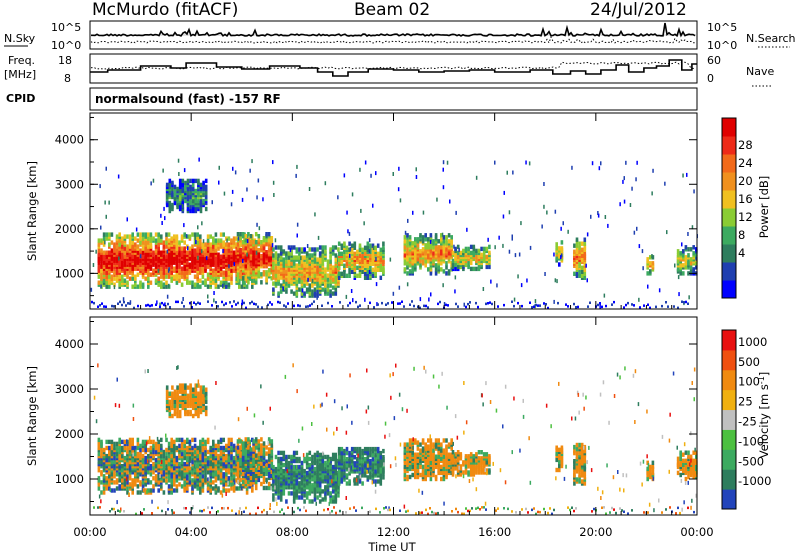 Image resolution: width=800 pixels, height=558 pixels. What do you see at coordinates (32, 211) in the screenshot?
I see `power-ylabel: Slant Range [km]` at bounding box center [32, 211].